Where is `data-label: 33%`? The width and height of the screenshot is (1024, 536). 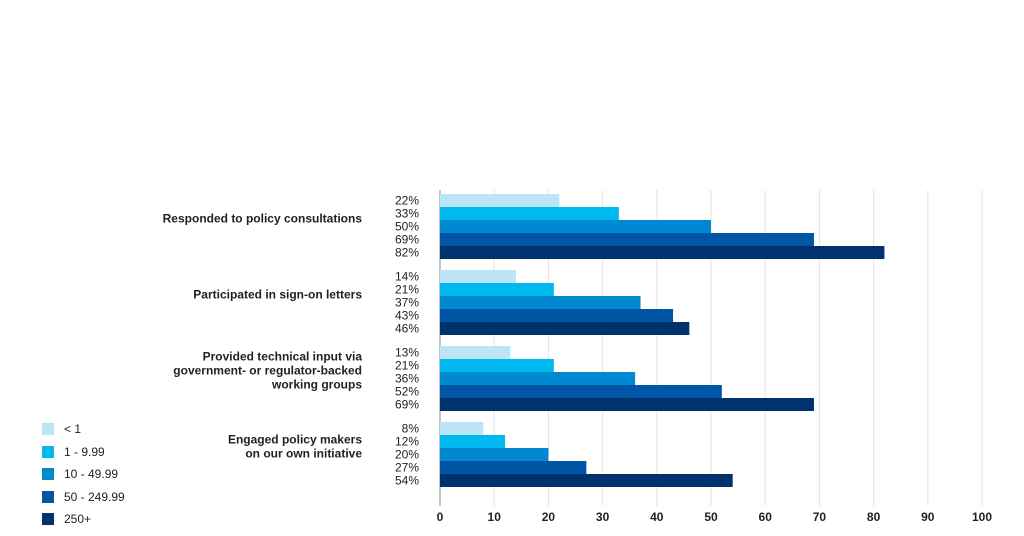
data-label: 33% is located at coordinates (407, 214).